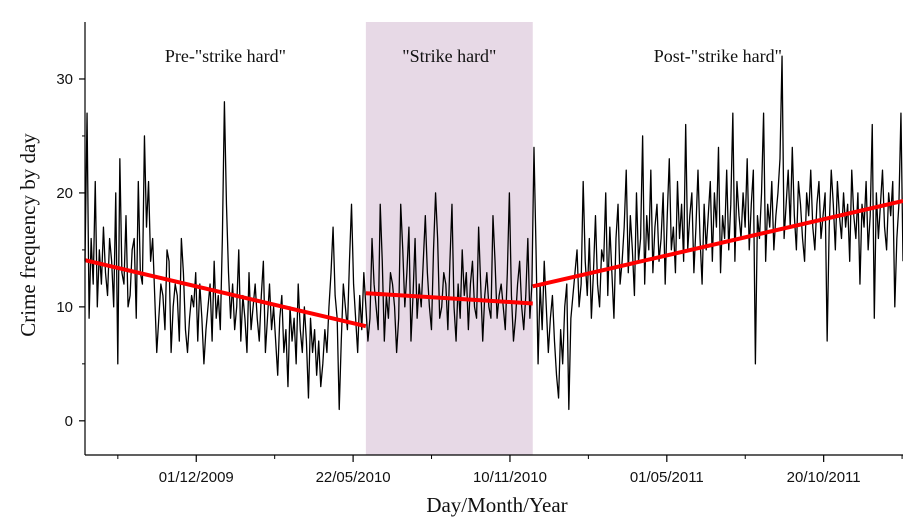 This screenshot has width=903, height=522. Describe the element at coordinates (225, 293) in the screenshot. I see `trend-line-pre` at that location.